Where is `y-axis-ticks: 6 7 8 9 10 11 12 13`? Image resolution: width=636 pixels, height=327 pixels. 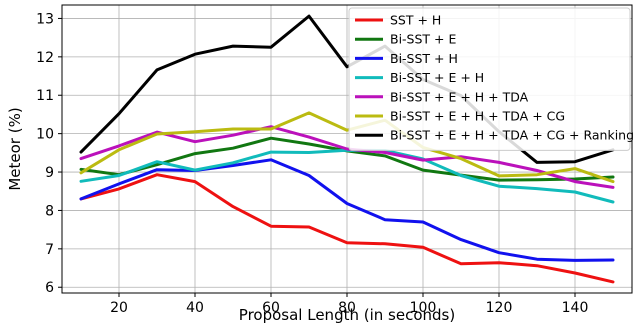
y-axis-ticks: 6 7 8 9 10 11 12 13 is located at coordinates (49, 153).